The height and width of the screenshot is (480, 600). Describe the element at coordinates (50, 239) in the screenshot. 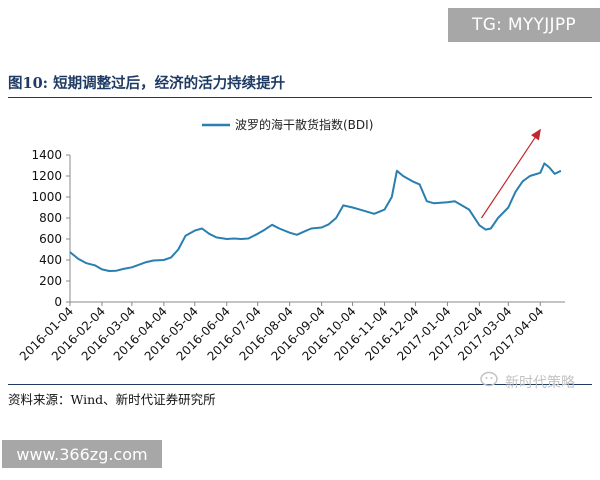

I see `y-tick-label: 600` at that location.